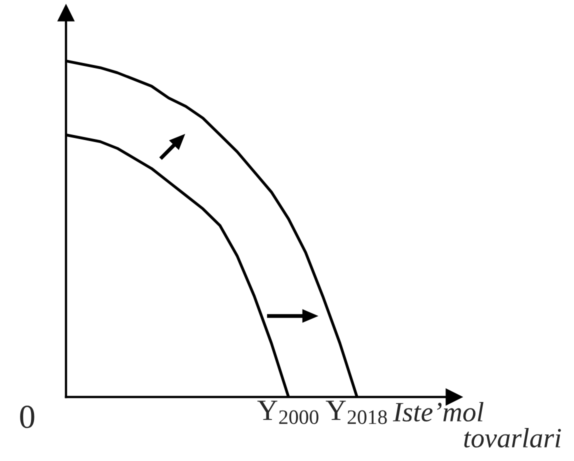 Image resolution: width=574 pixels, height=461 pixels. What do you see at coordinates (287, 412) in the screenshot?
I see `text: Y$_{2000}$` at bounding box center [287, 412].